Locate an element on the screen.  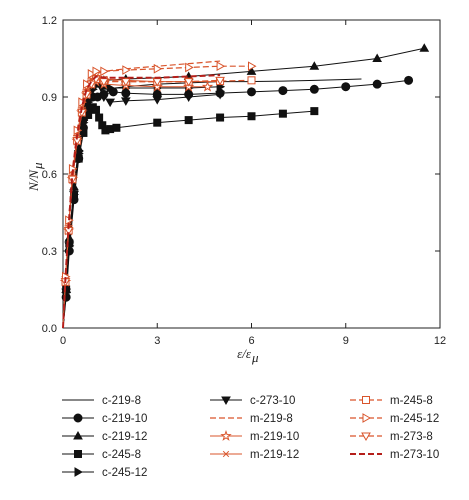
legend-item: c-219-8 is located at coordinates (101, 401).